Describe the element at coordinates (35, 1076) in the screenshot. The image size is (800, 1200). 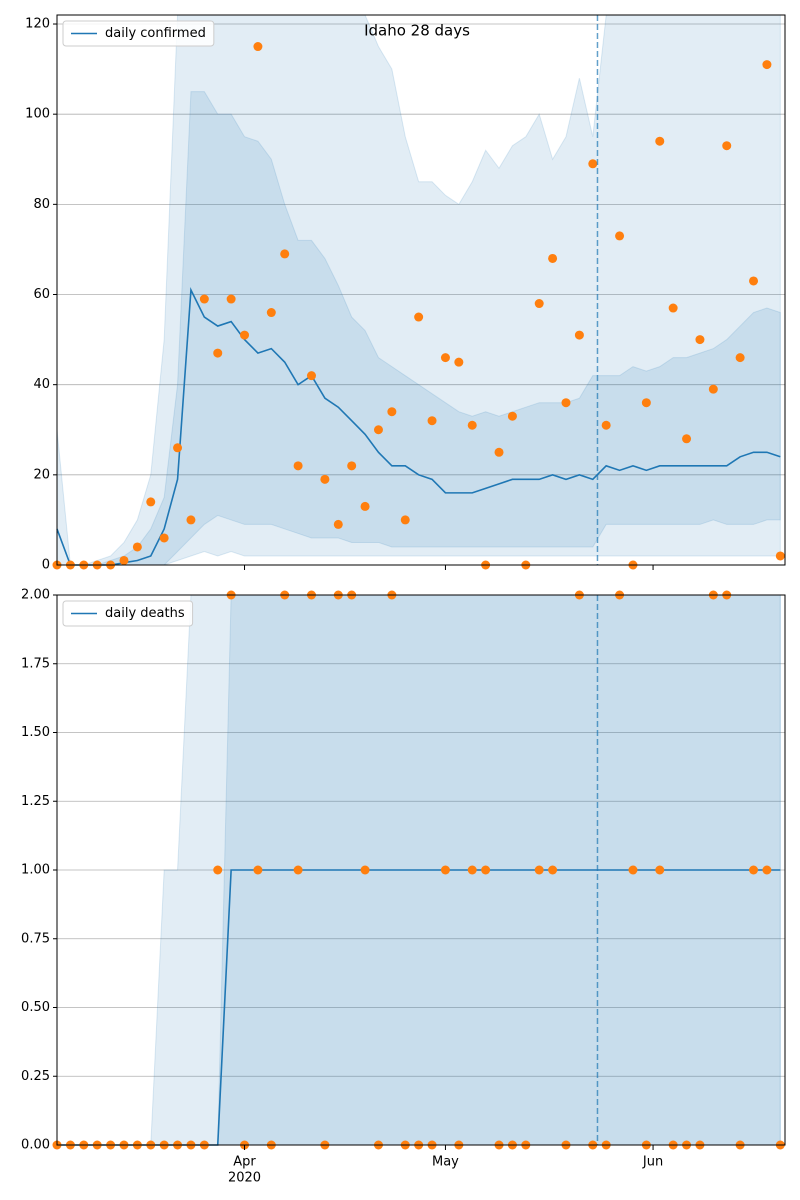
I see `y-tick-label: 0.25` at that location.